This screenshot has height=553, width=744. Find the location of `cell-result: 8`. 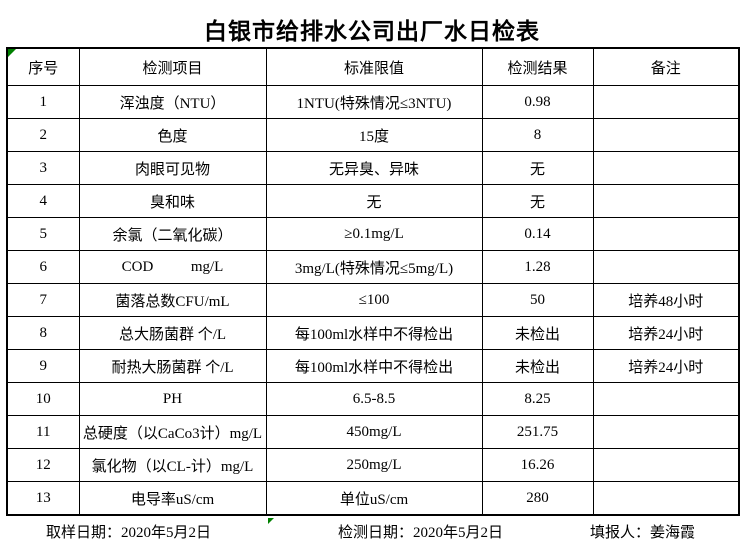

cell-result: 8 is located at coordinates (537, 135).